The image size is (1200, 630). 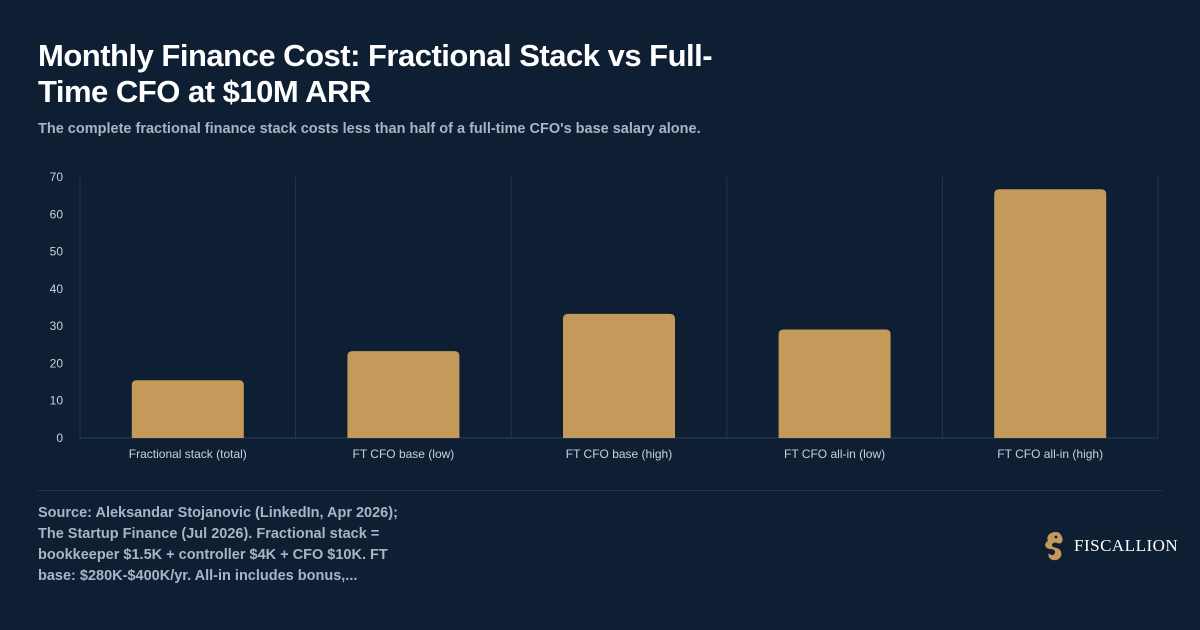 What do you see at coordinates (600, 490) in the screenshot?
I see `footer-divider` at bounding box center [600, 490].